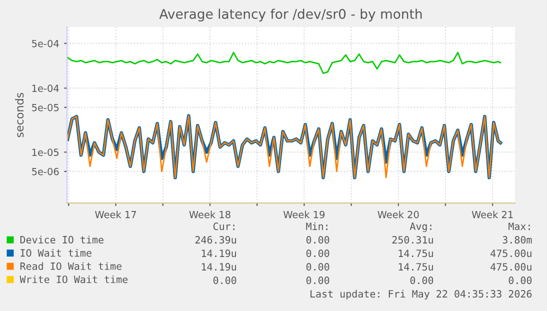 This screenshot has height=311, width=547. Describe the element at coordinates (74, 279) in the screenshot. I see `legend-label: Write IO Wait time` at that location.